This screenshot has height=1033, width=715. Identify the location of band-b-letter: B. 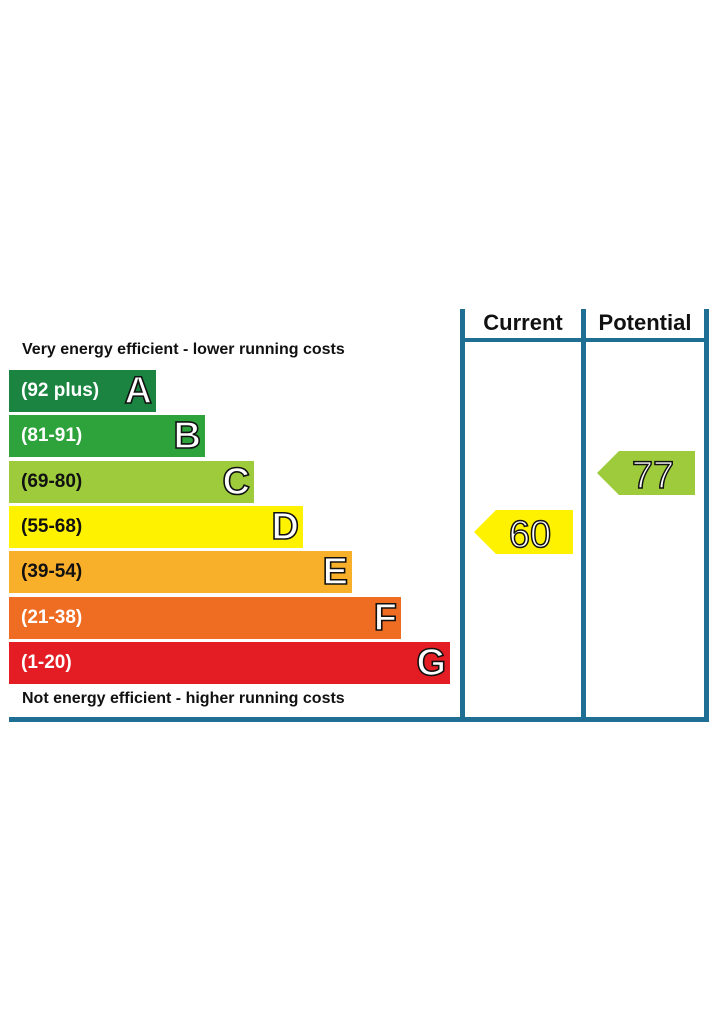
(187, 436).